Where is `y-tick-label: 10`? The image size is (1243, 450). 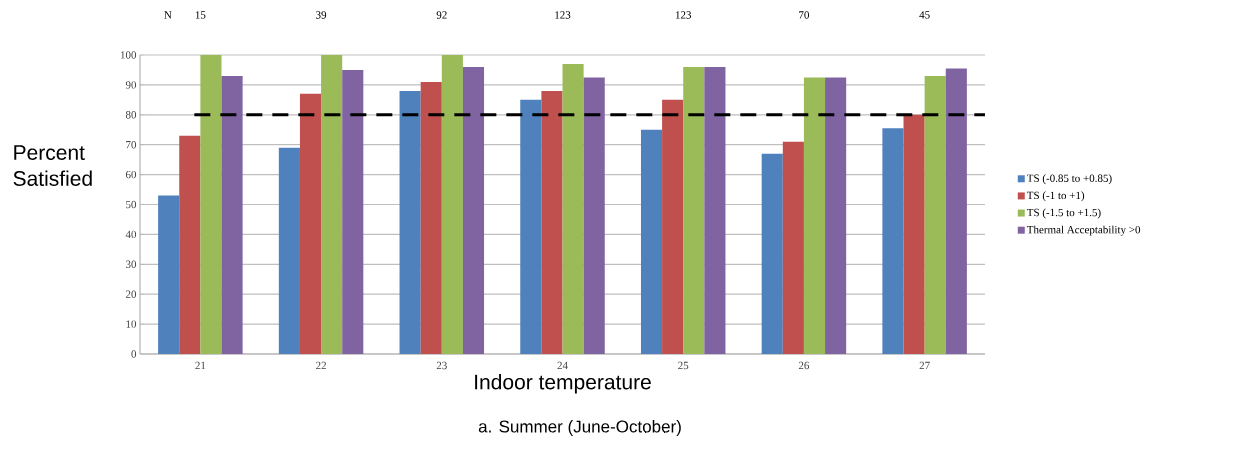
y-tick-label: 10 is located at coordinates (131, 324).